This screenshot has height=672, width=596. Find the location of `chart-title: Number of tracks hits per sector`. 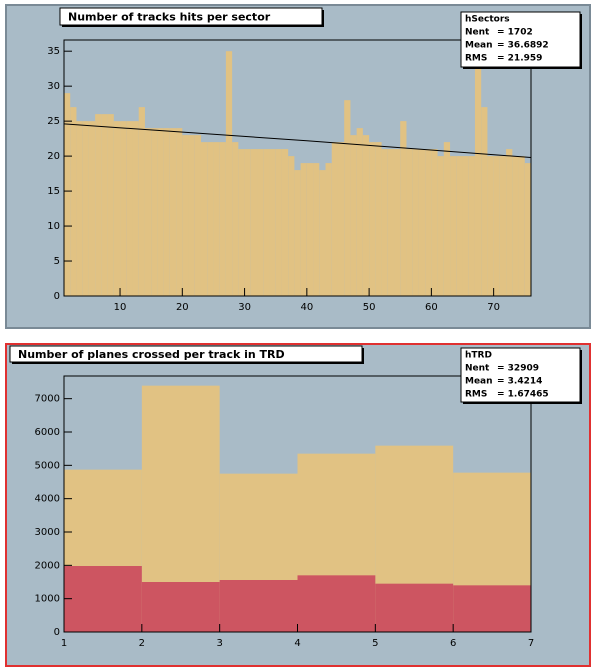

chart-title: Number of tracks hits per sector is located at coordinates (169, 17).